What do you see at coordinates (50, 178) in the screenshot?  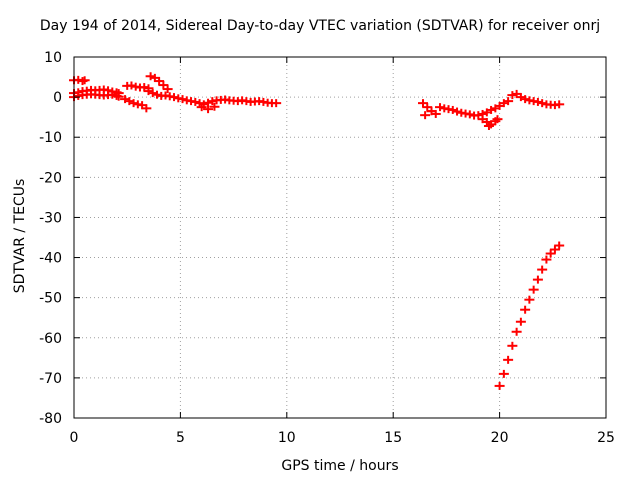 I see `y-tick-label: -20` at bounding box center [50, 178].